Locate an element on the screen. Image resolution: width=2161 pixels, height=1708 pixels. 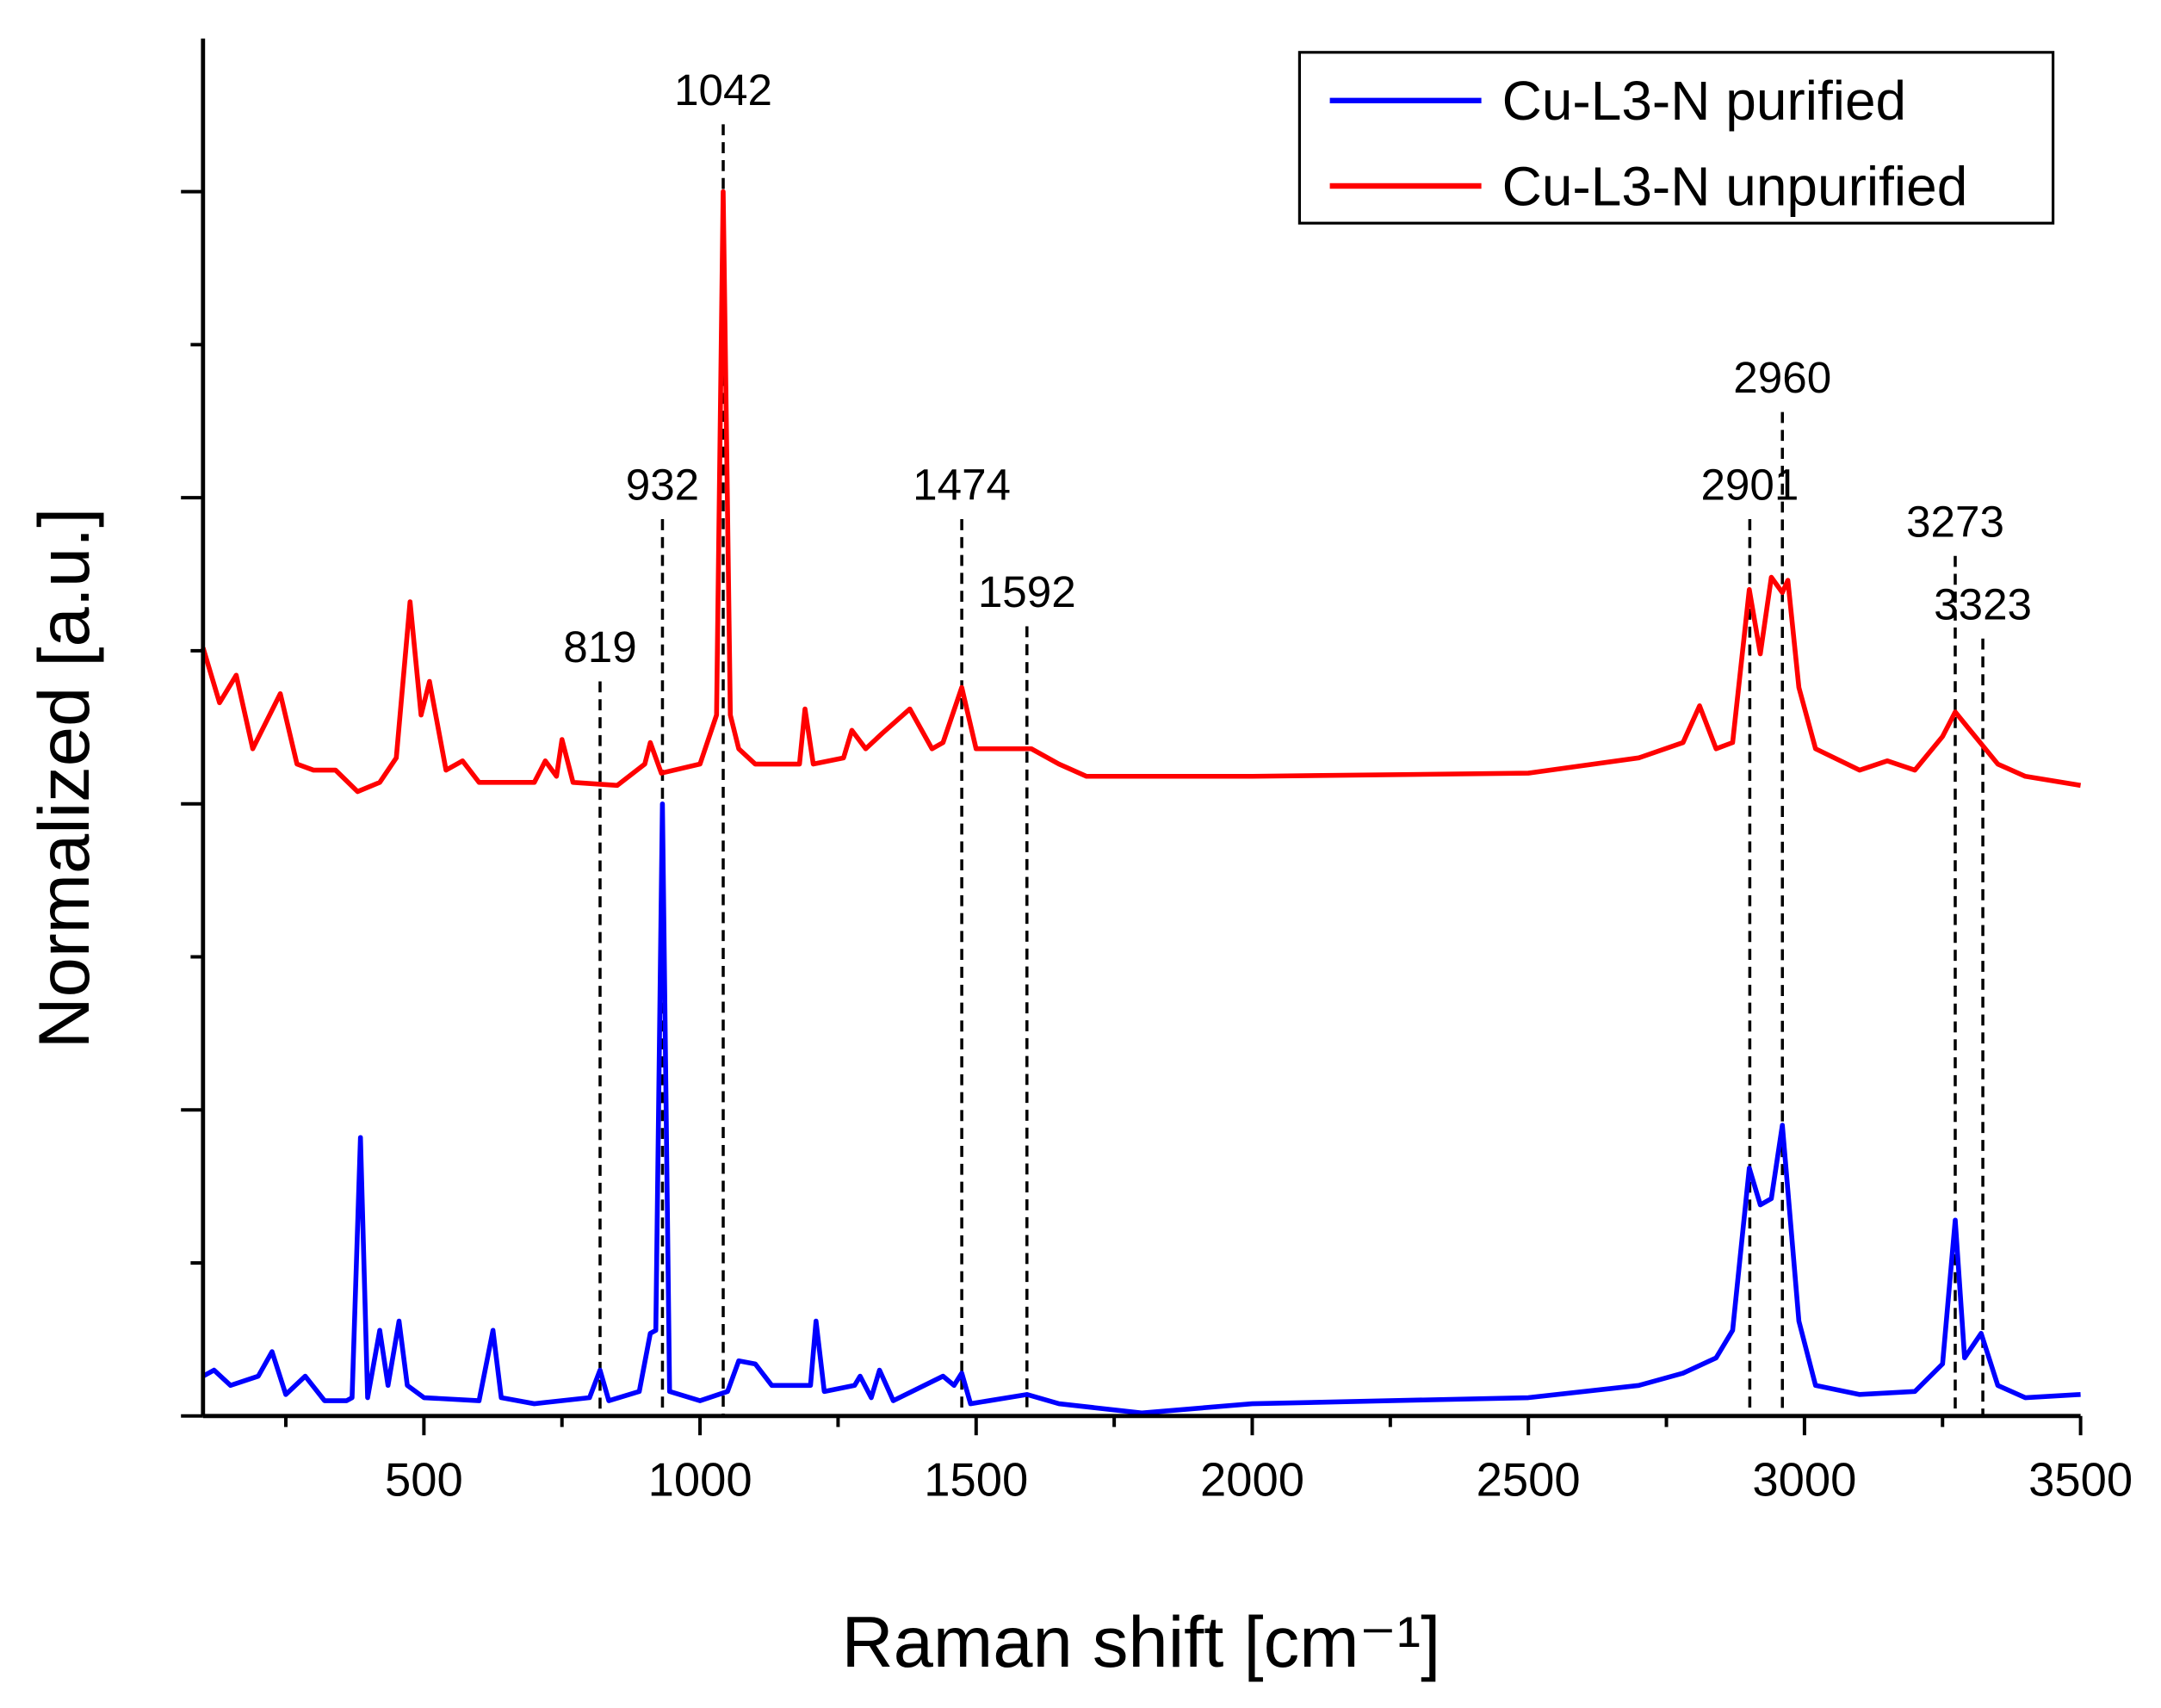
annotation-label: 3323 is located at coordinates (1983, 603).